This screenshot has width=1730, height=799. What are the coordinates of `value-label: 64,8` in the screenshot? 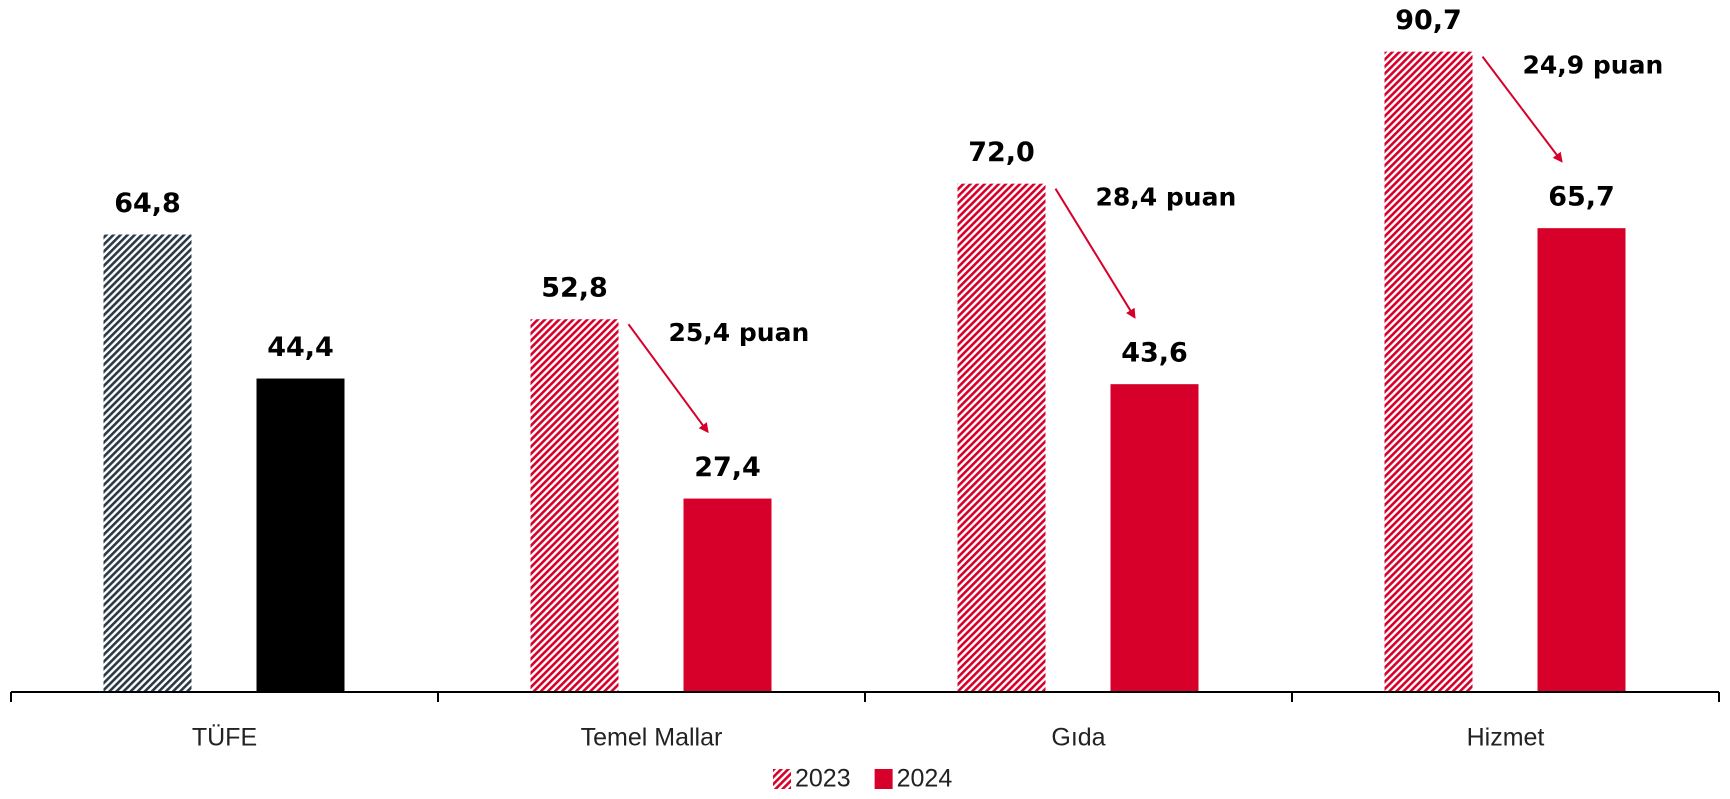 It's located at (147, 203).